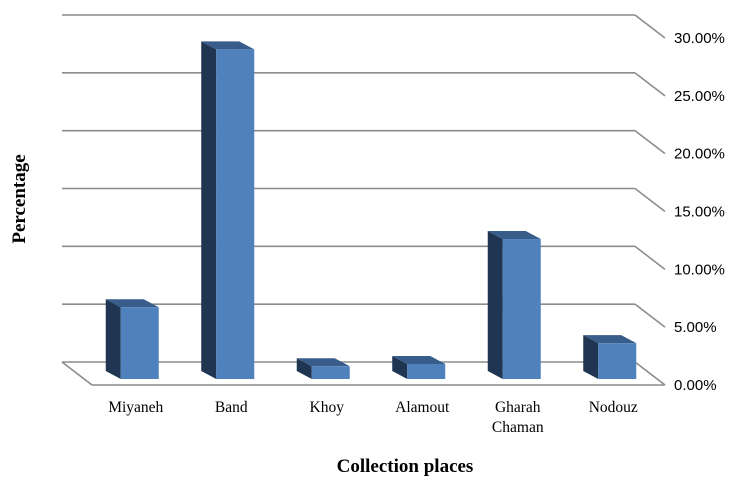  I want to click on y-tick-labels: 0.00% 5.00% 10.00% 15.00% 20.00% 25.00% 30.00%, so click(699, 212).